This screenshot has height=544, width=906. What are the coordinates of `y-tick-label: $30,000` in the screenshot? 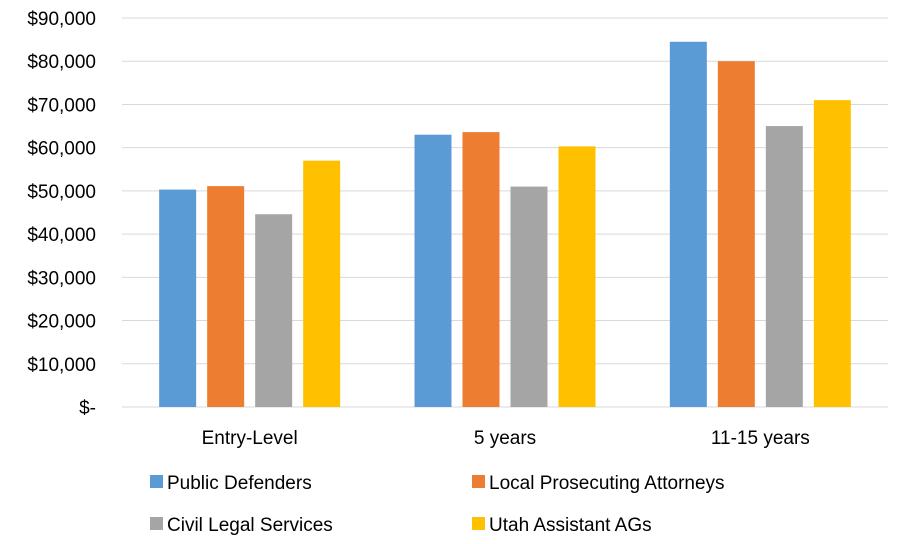 It's located at (61, 278).